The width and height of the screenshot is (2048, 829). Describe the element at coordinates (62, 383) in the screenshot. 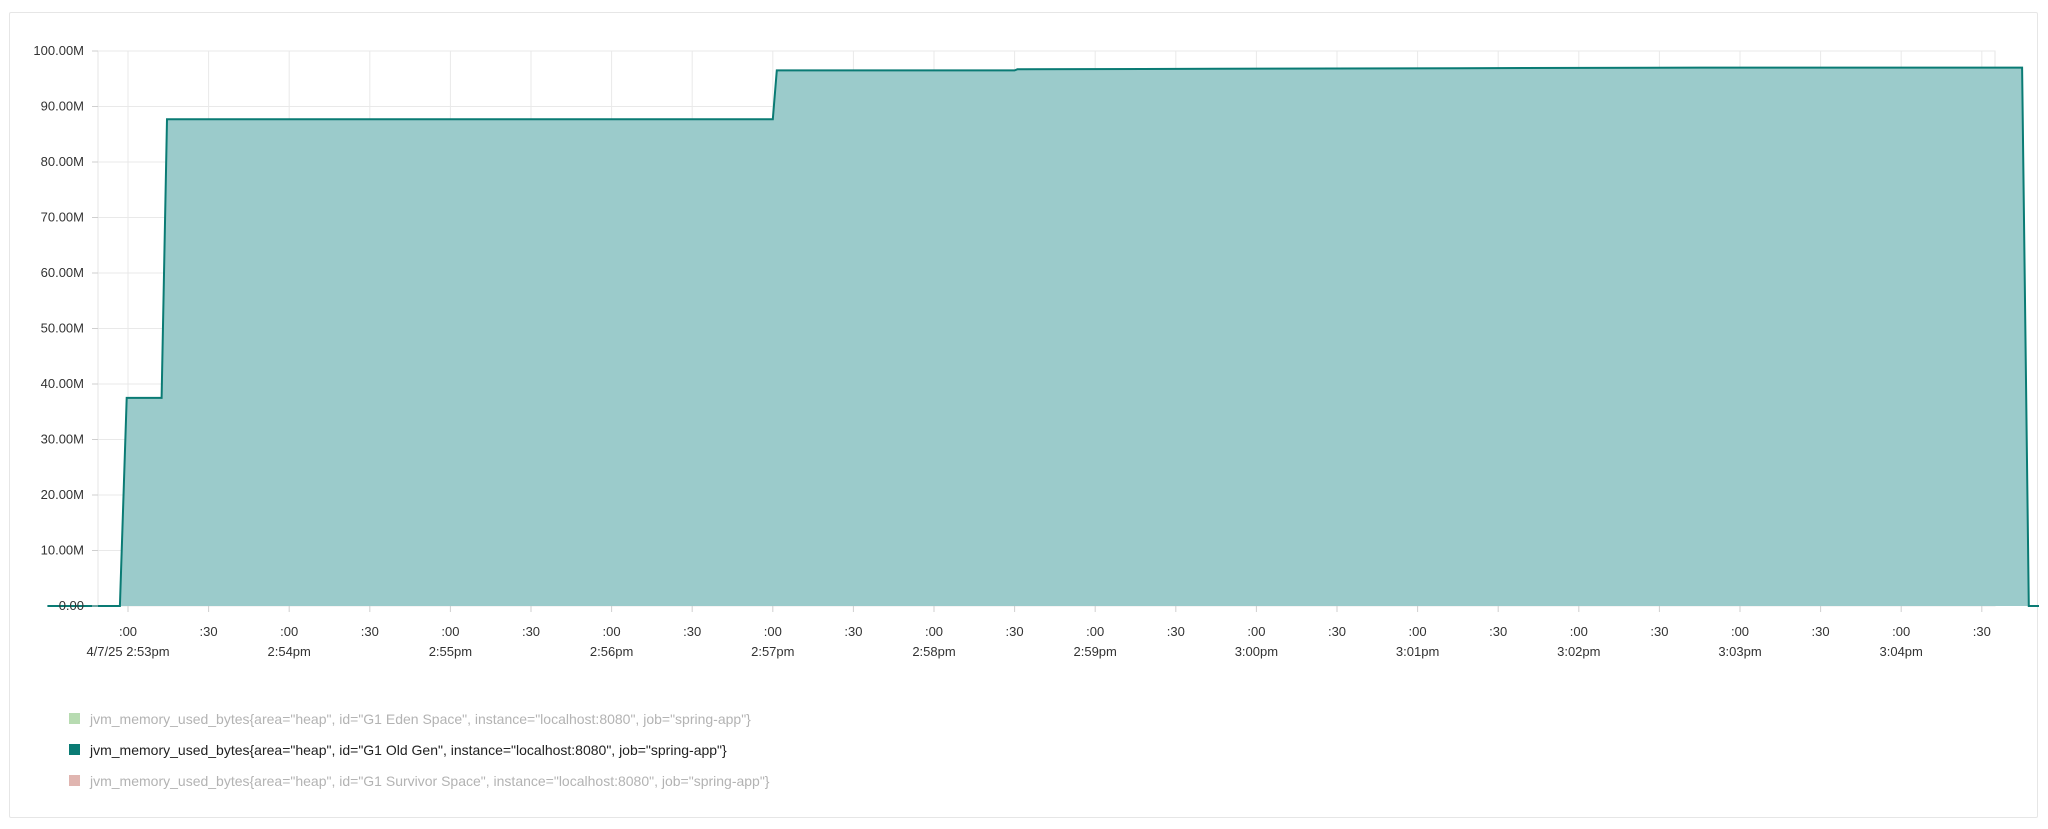

I see `y-tick-label: 40.00M` at that location.